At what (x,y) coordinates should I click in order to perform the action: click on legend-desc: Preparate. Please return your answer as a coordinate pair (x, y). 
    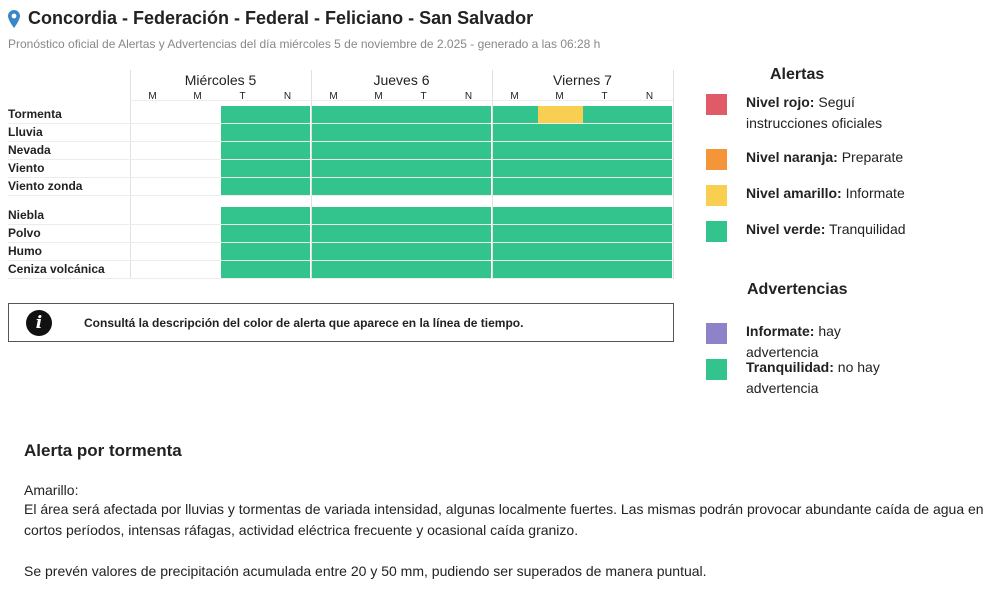
    Looking at the image, I should click on (870, 157).